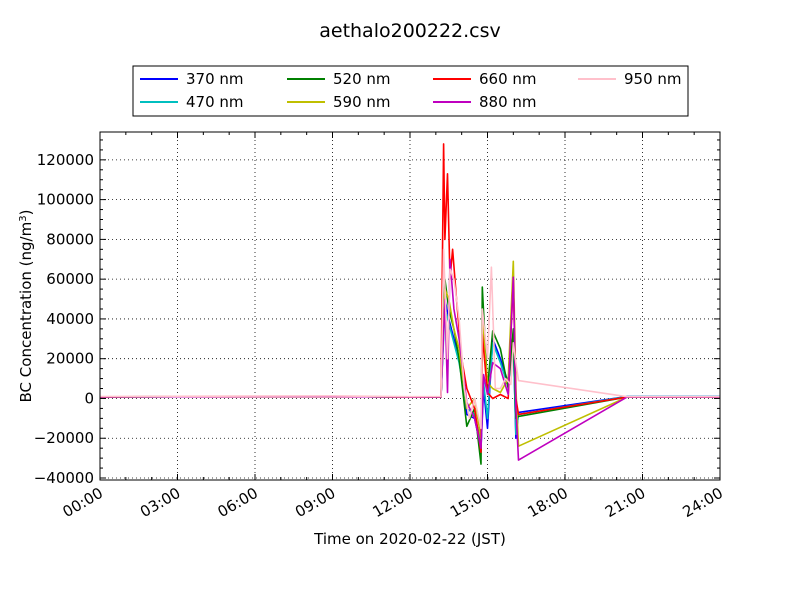 The image size is (800, 604). What do you see at coordinates (215, 102) in the screenshot?
I see `legend-label: 470 nm` at bounding box center [215, 102].